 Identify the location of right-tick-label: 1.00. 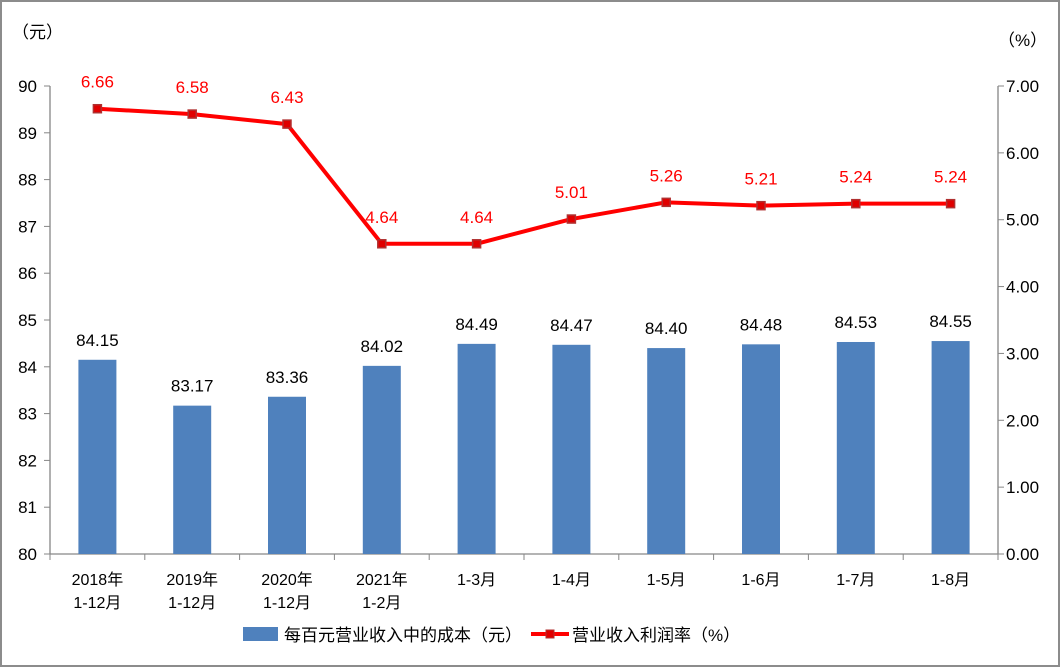
(1022, 487).